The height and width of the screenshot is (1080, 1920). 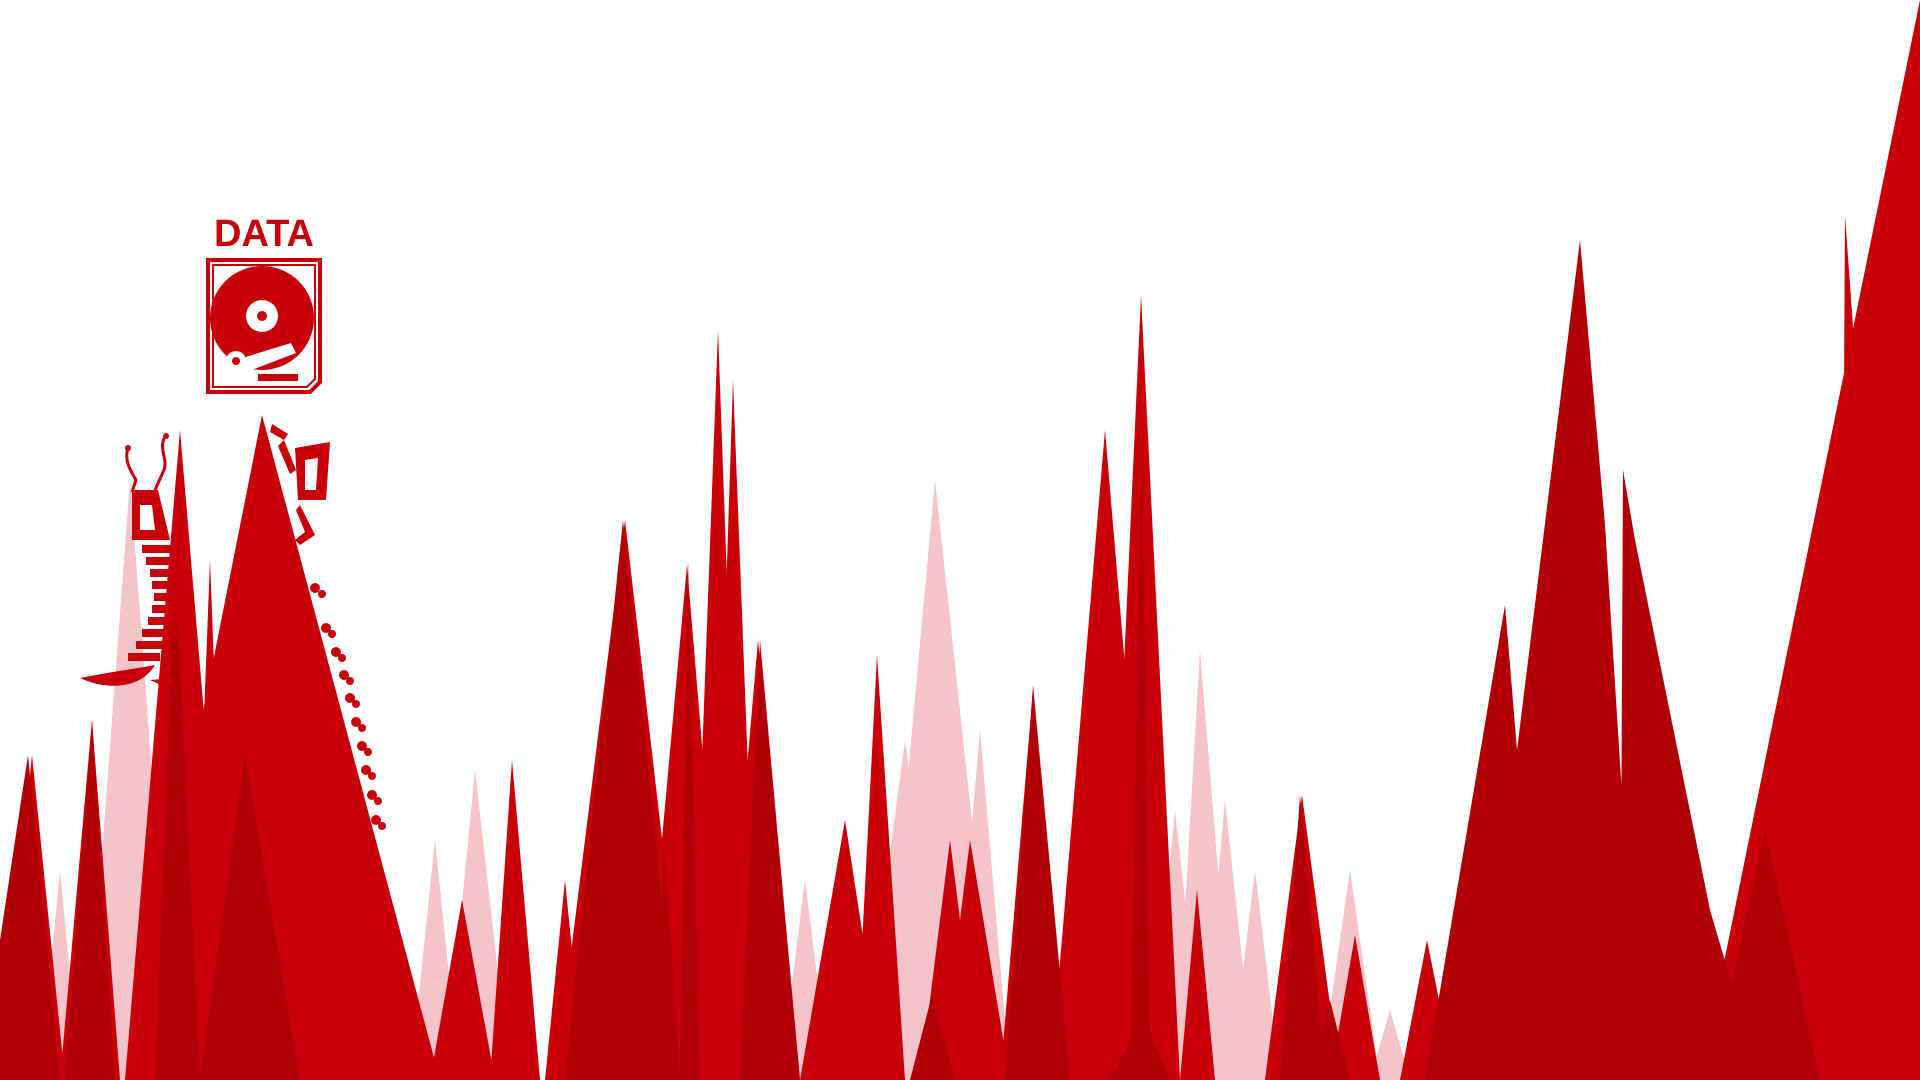 What do you see at coordinates (264, 234) in the screenshot?
I see `logo-title: DATA` at bounding box center [264, 234].